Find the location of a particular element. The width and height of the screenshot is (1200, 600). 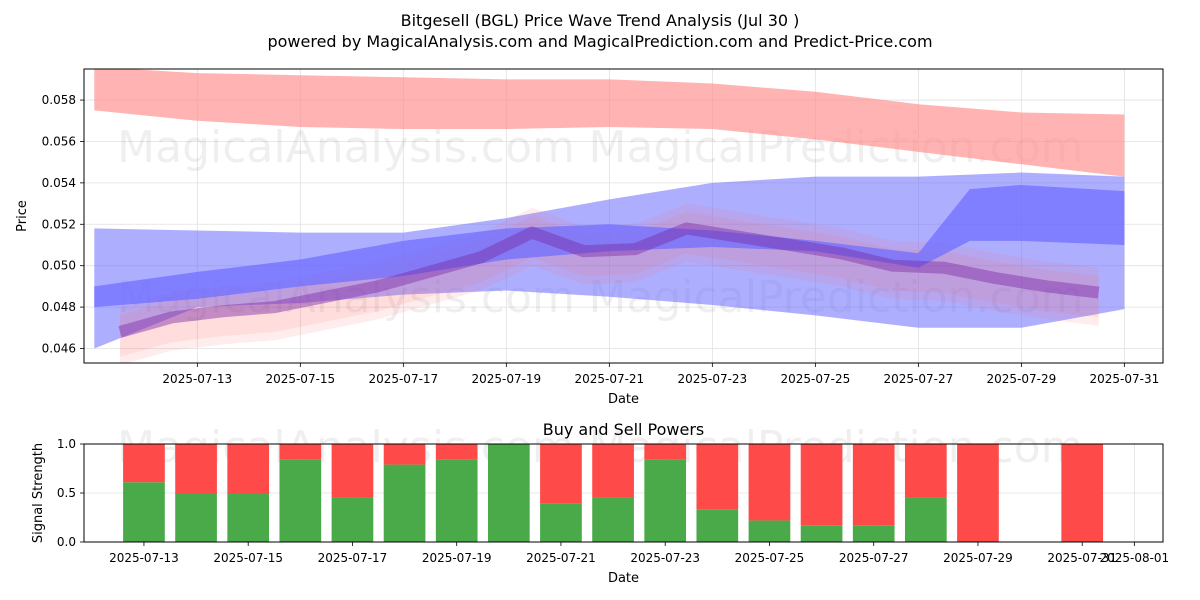

watermark-text: MagicalAnalysis.com is located at coordinates (346, 147).